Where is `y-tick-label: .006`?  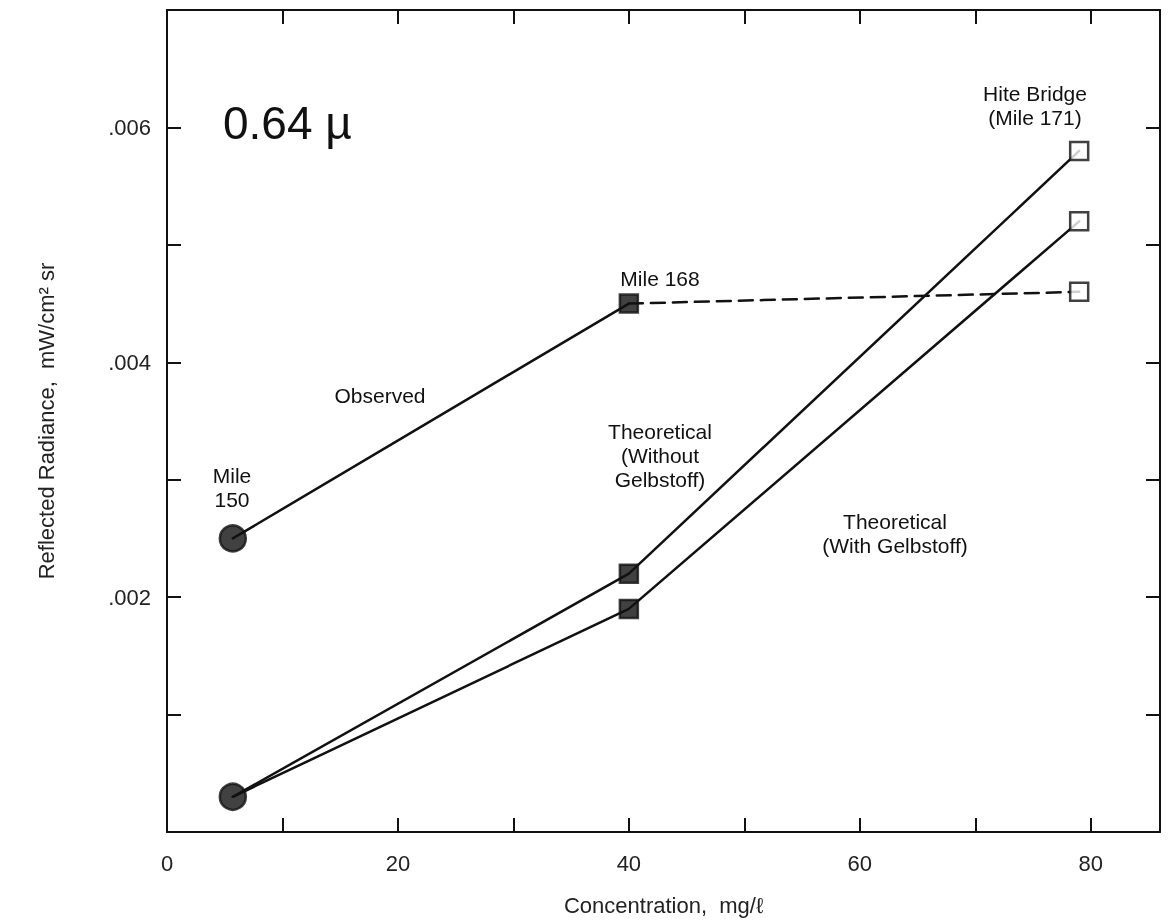
y-tick-label: .006 is located at coordinates (129, 127).